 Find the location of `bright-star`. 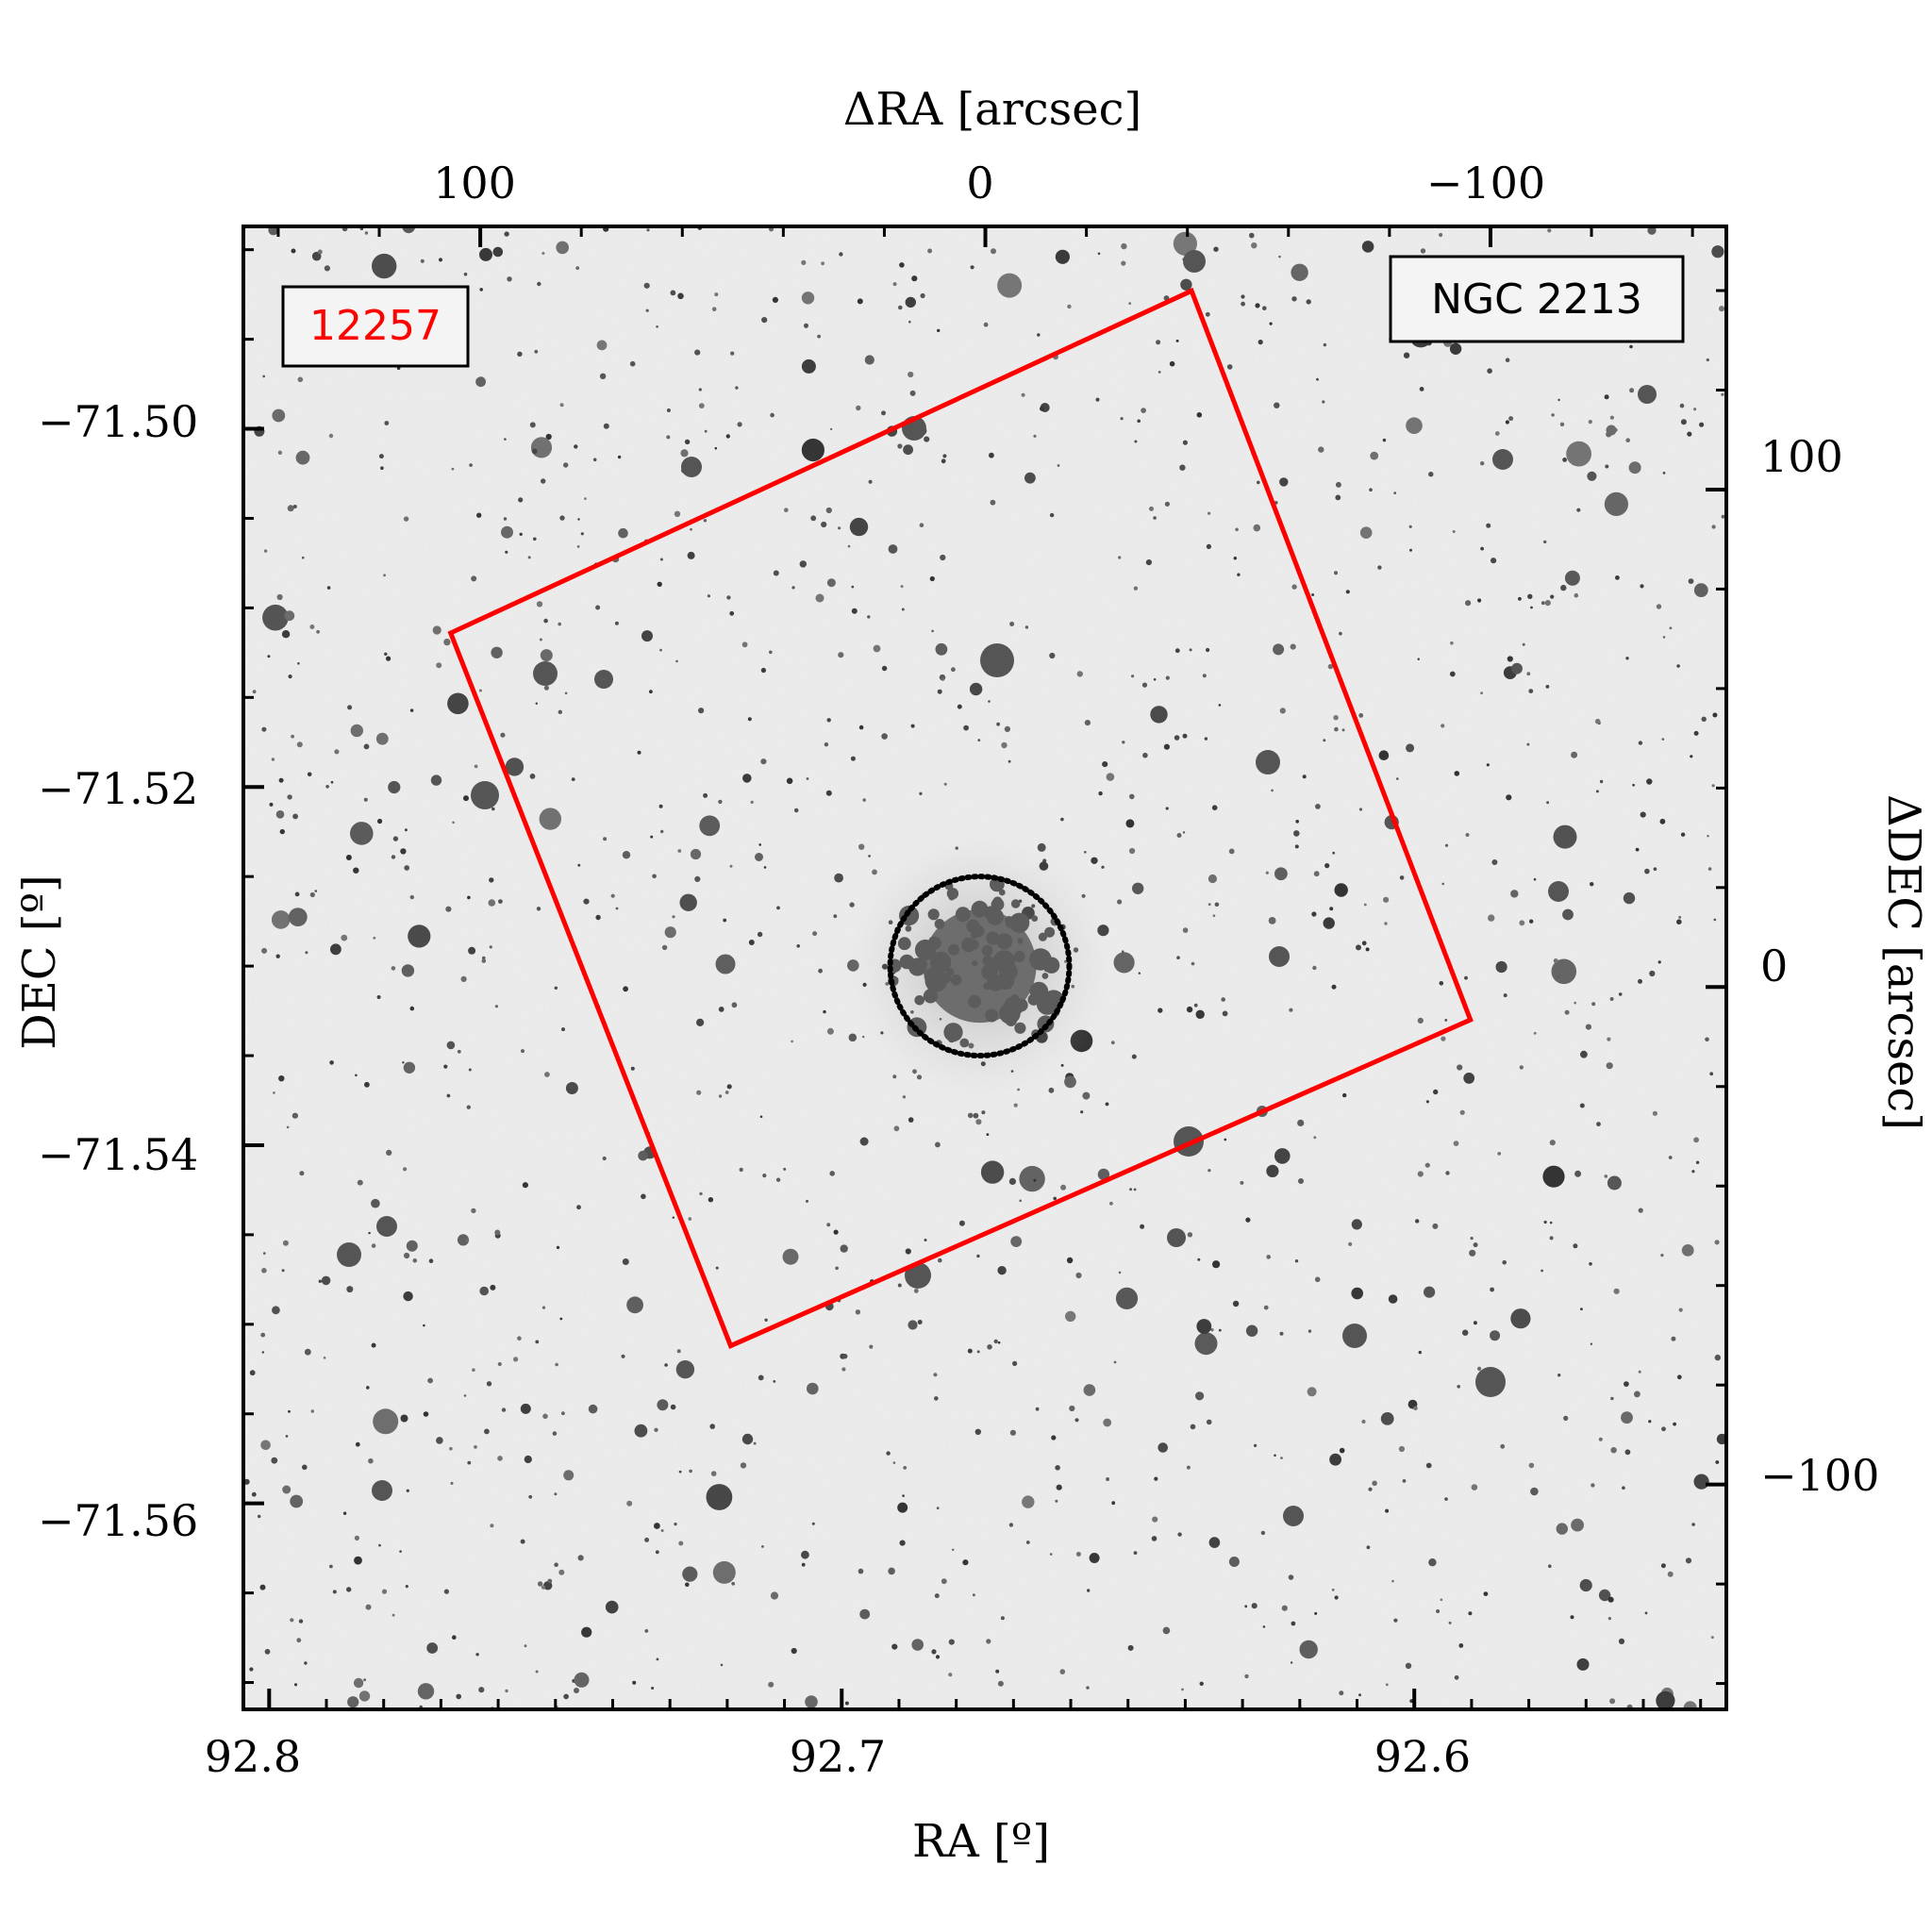

bright-star is located at coordinates (1491, 1382).